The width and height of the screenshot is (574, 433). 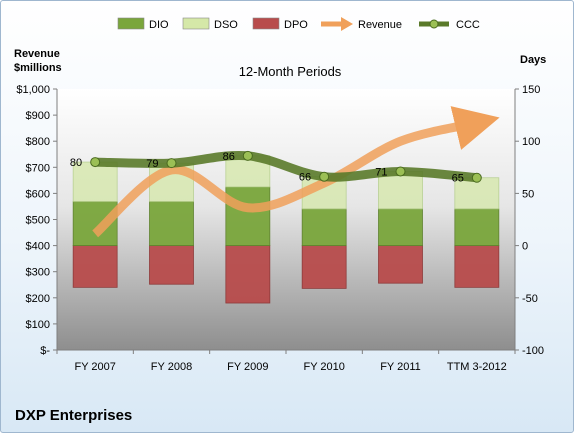 I want to click on y-left-tick-label: $400, so click(x=38, y=247).